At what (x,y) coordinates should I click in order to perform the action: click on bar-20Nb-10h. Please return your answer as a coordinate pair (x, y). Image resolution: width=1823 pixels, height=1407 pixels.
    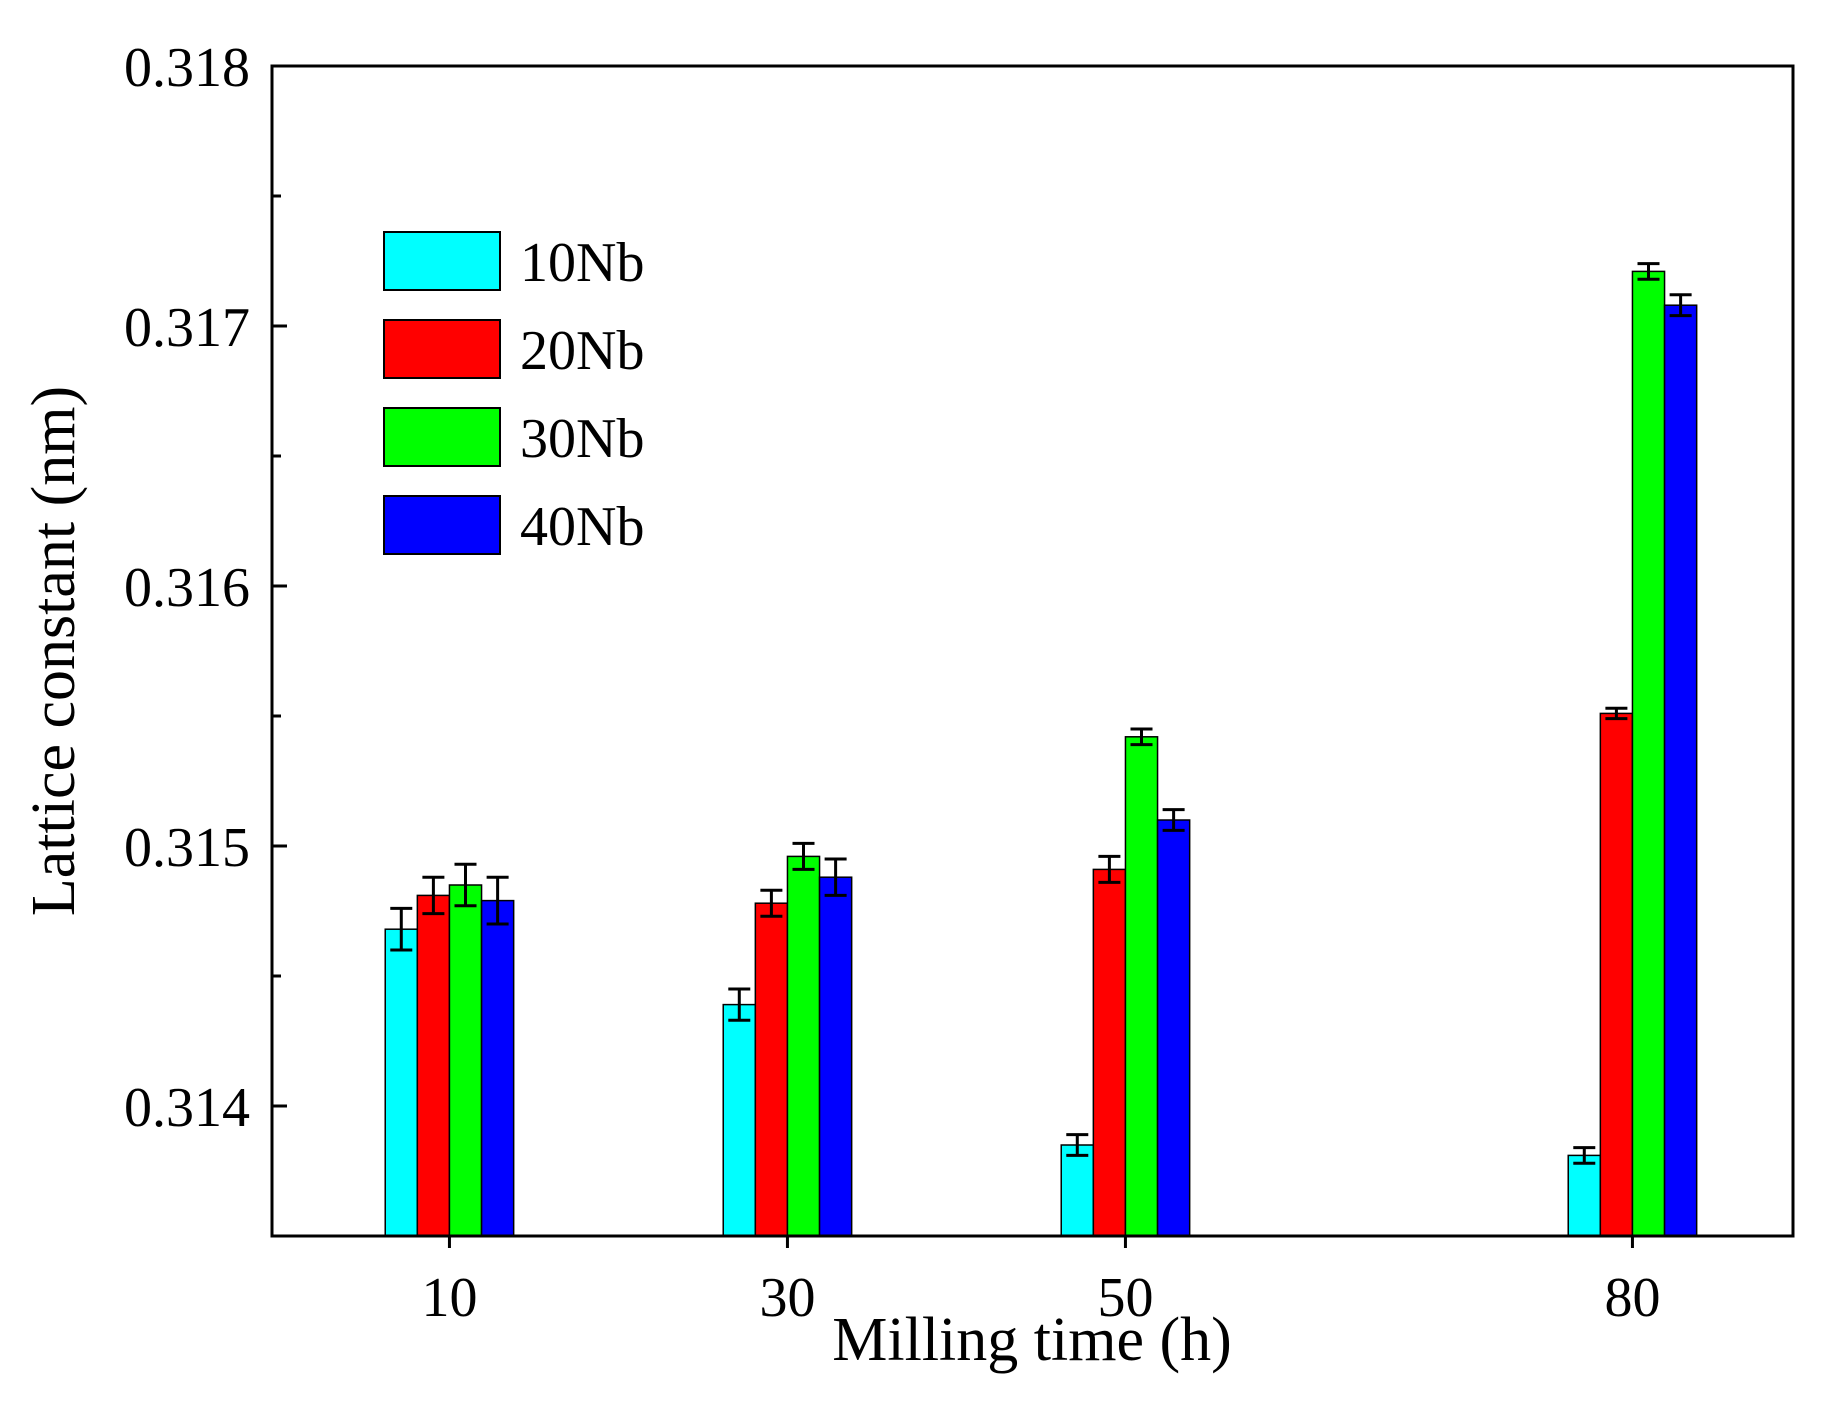
    Looking at the image, I should click on (433, 1065).